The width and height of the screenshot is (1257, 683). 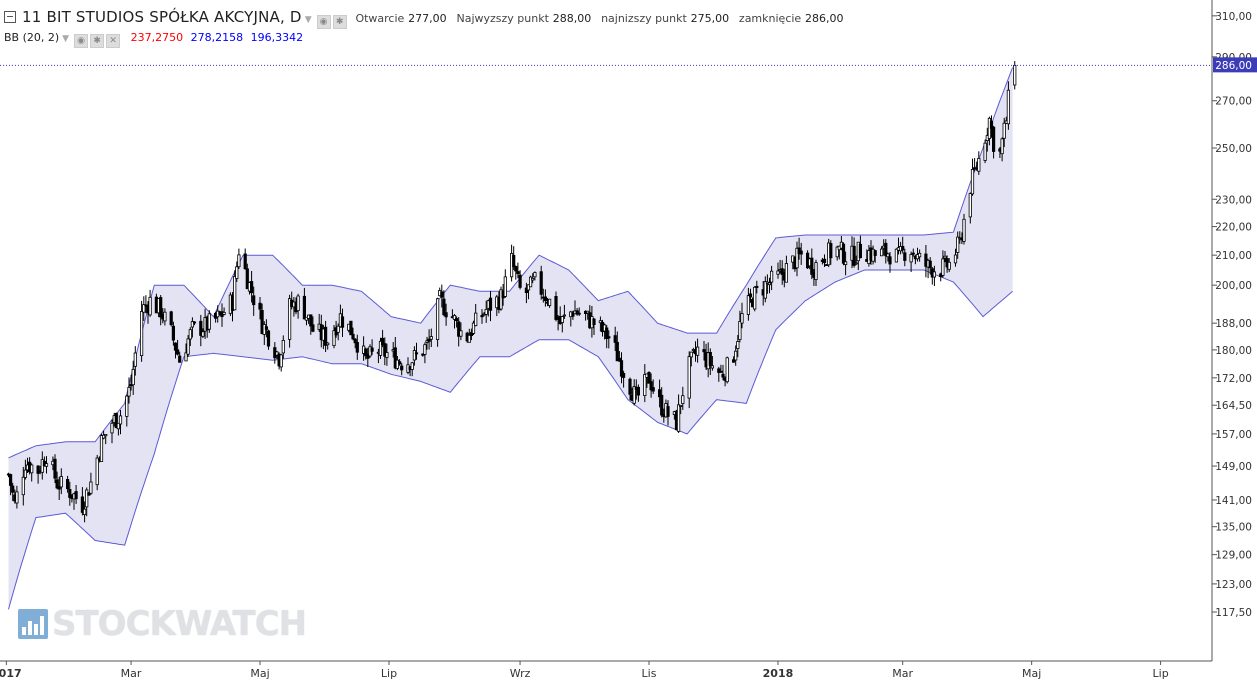 What do you see at coordinates (584, 670) in the screenshot?
I see `x-axis: 2017 Mar Maj Lip Wrz Lis 2018 Mar Maj Lip` at bounding box center [584, 670].